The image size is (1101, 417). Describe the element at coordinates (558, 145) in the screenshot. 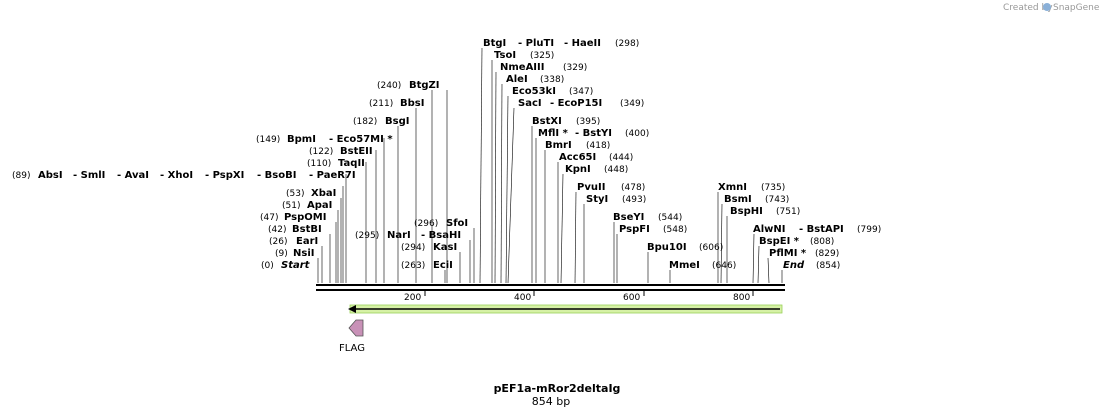

I see `enzyme-name: BmrI` at that location.